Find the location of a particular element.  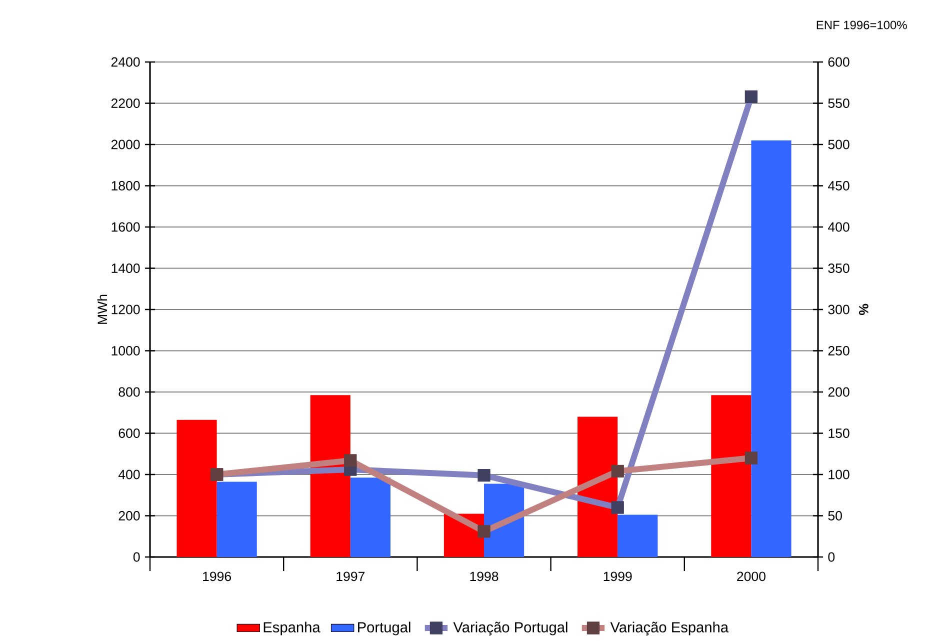

legend-label: Espanha is located at coordinates (292, 629).